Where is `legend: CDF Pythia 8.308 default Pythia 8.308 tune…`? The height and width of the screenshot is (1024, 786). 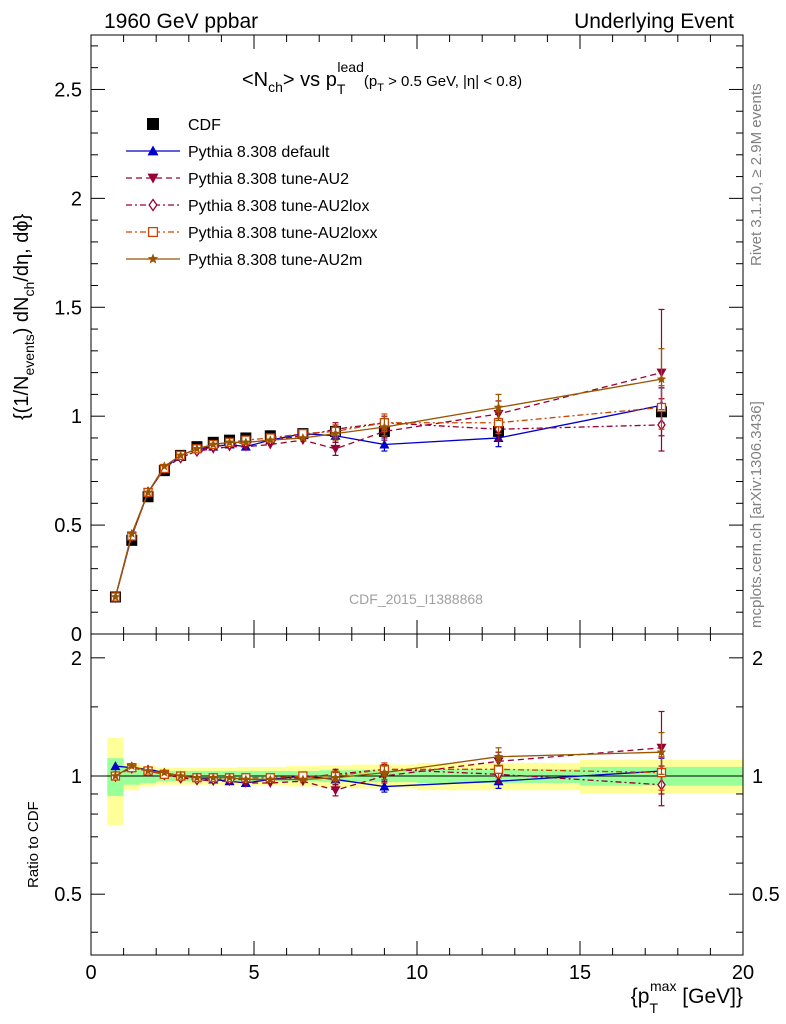
legend: CDF Pythia 8.308 default Pythia 8.308 tune… is located at coordinates (251, 193).